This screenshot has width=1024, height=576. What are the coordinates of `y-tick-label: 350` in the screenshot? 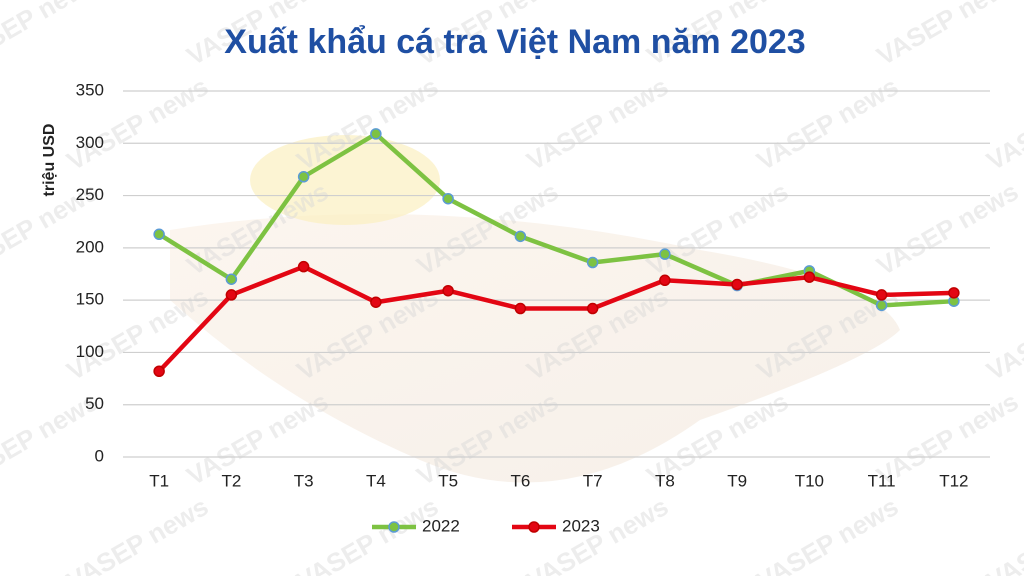 It's located at (90, 89).